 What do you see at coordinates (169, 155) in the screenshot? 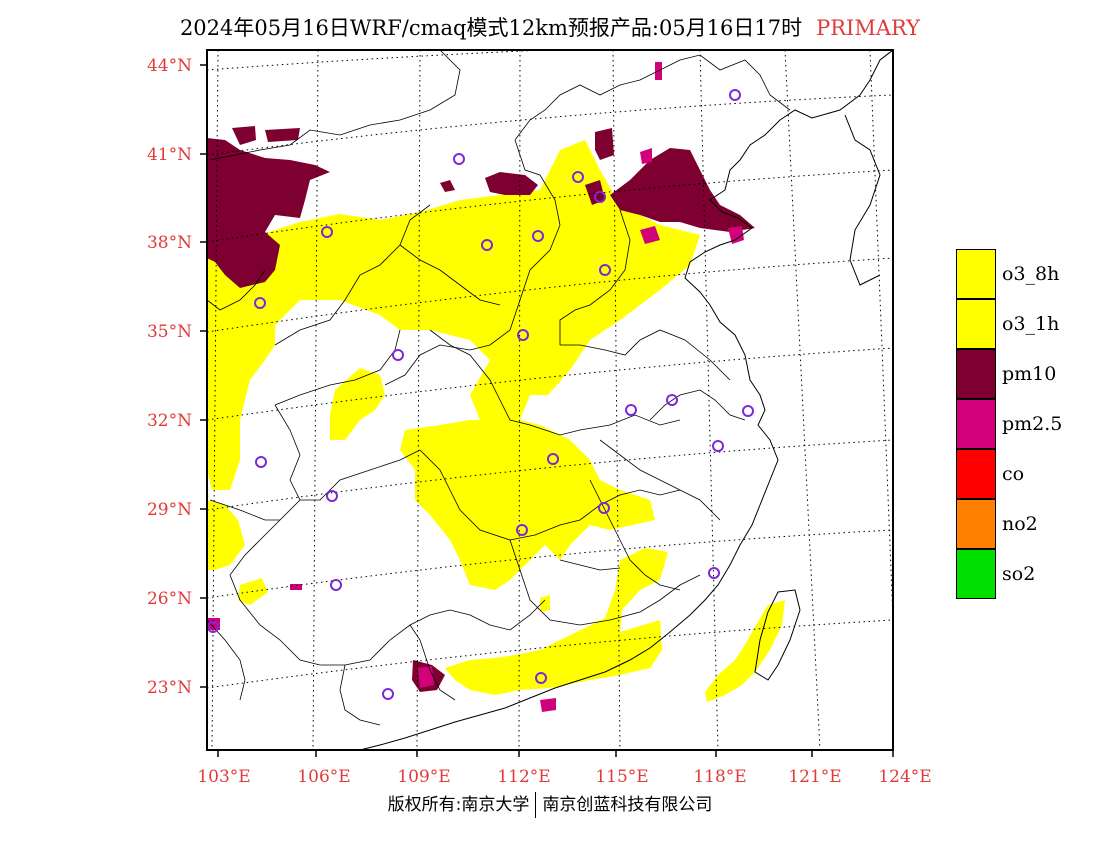
I see `lat-label: 41°N` at bounding box center [169, 155].